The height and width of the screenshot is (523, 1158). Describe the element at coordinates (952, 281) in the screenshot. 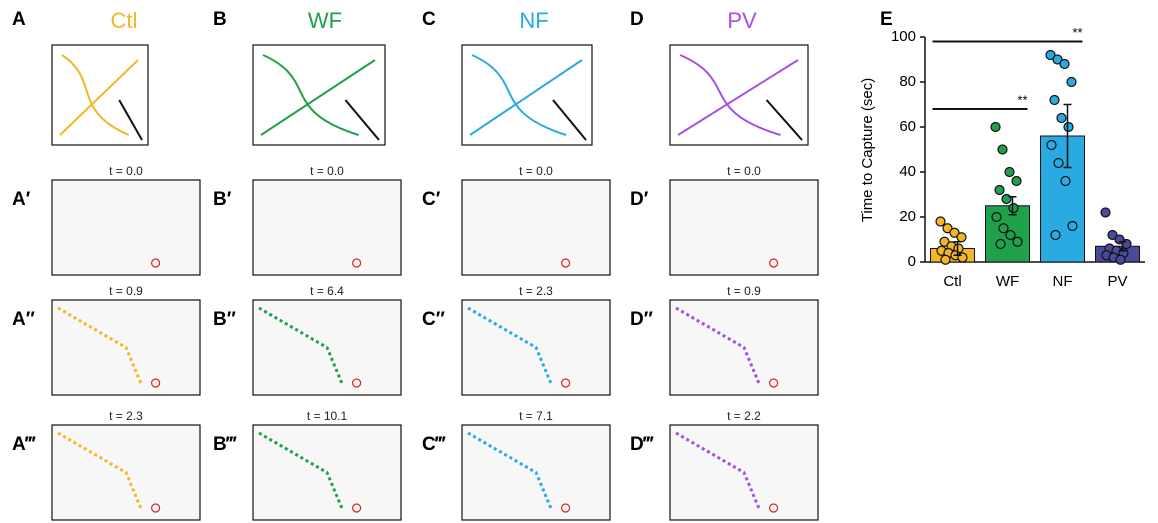

I see `x-tick-label: Ctl` at that location.